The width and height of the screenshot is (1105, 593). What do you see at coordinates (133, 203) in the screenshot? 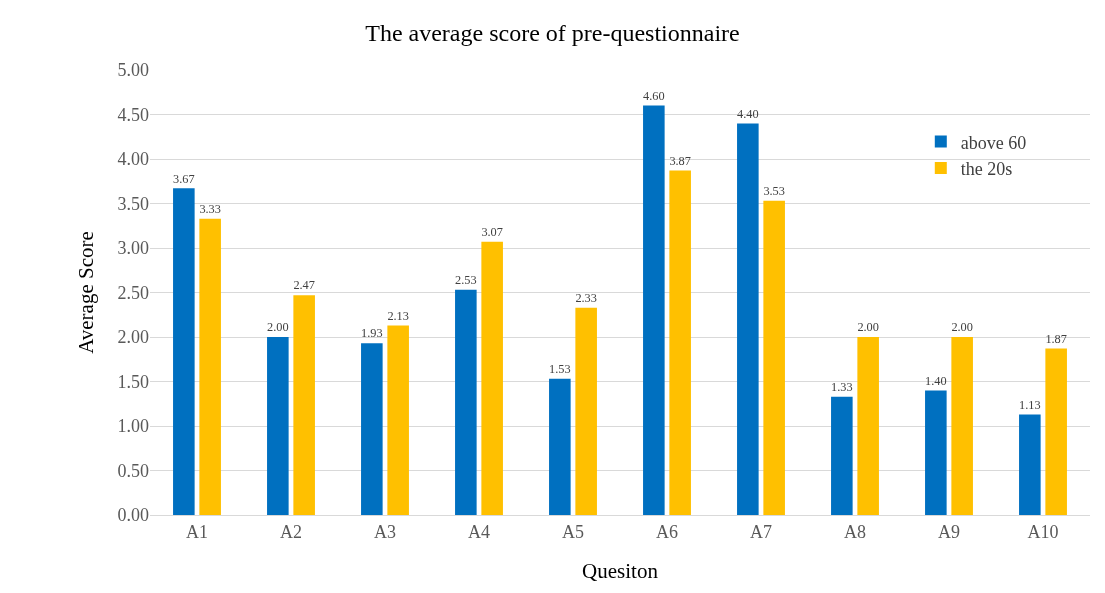
I see `y-tick-label: 3.50` at bounding box center [133, 203].